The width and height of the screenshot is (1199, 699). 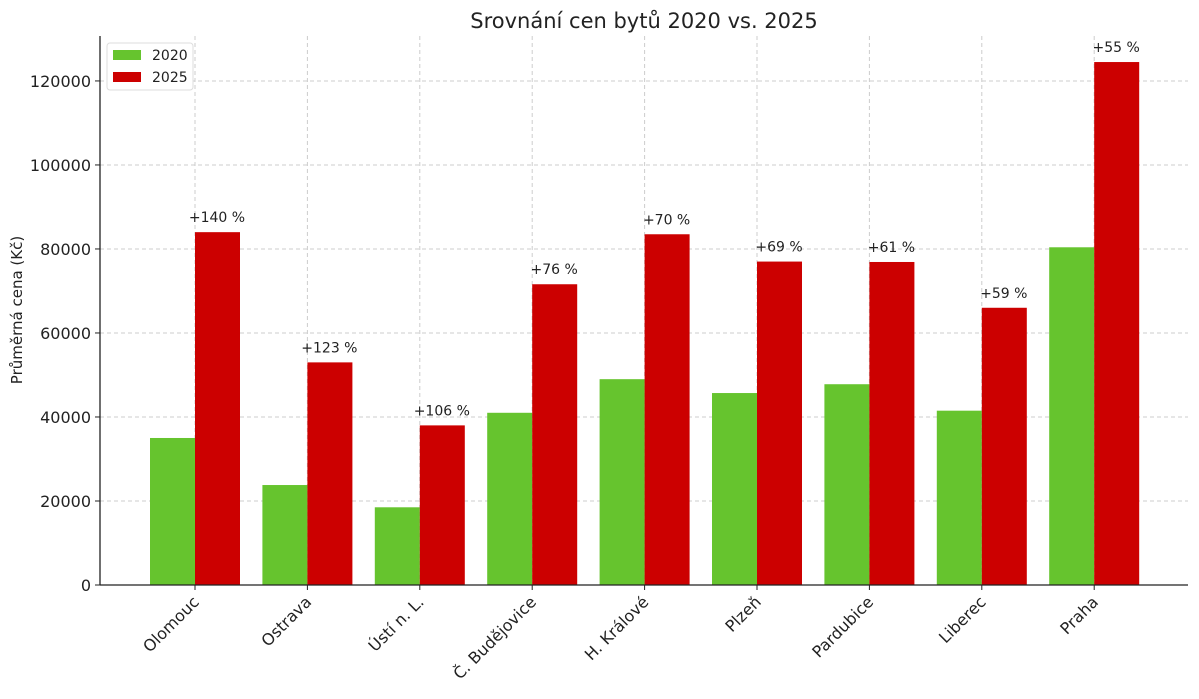 I want to click on x-tick-label: Liberec, so click(x=962, y=619).